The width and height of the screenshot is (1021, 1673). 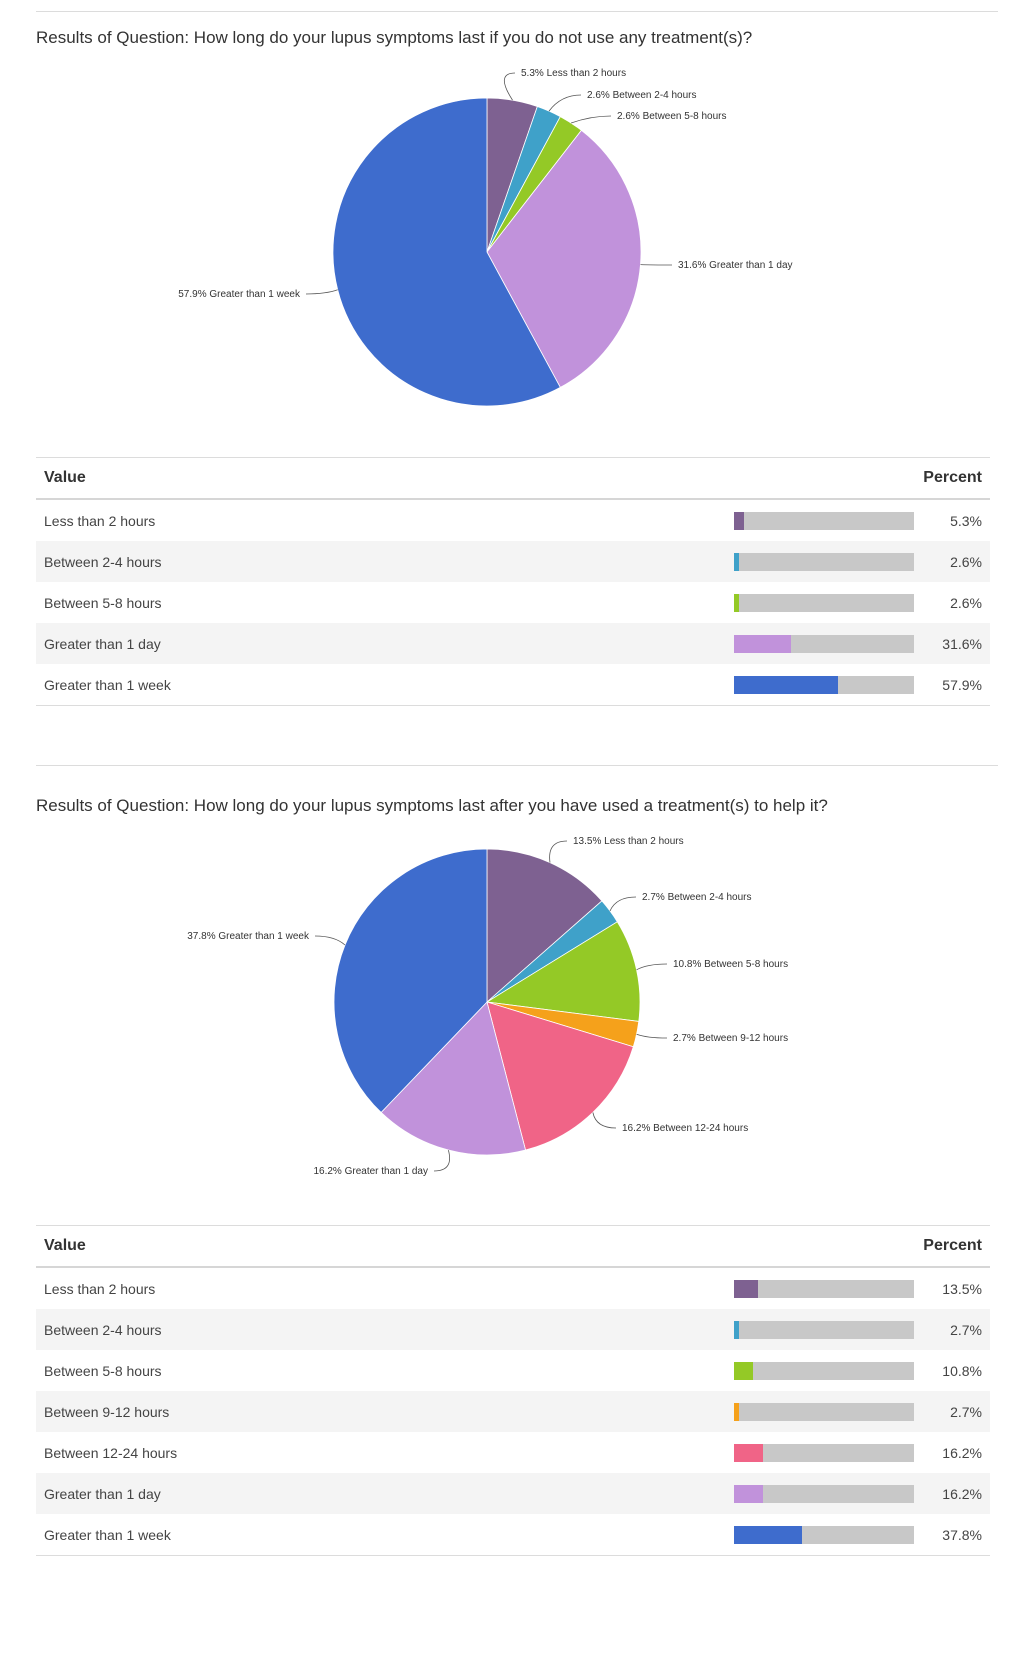 I want to click on table-row: Greater than 1 day 31.6%, so click(x=513, y=643).